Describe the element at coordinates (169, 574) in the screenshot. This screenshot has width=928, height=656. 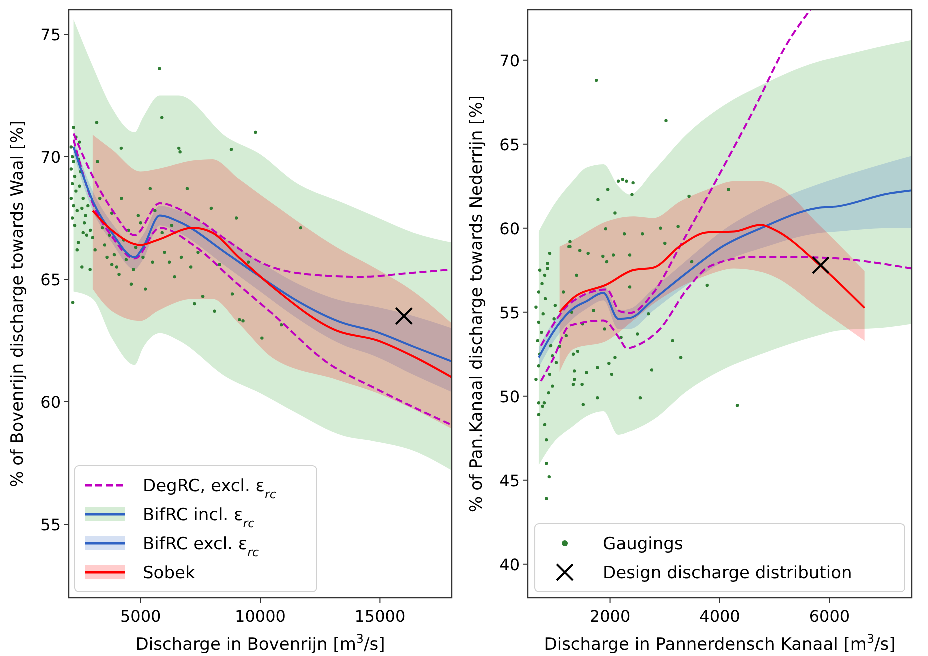
I see `legend-label: Sobek` at that location.